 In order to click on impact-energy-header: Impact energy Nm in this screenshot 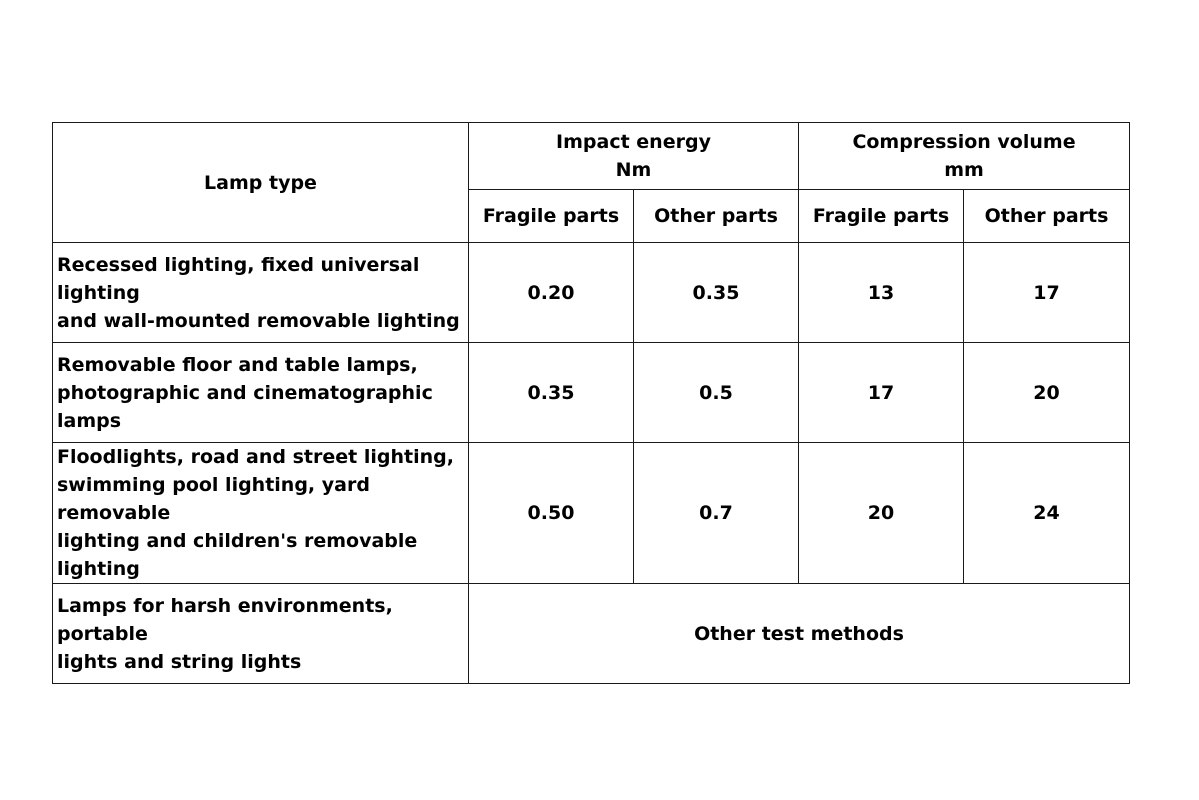, I will do `click(633, 156)`.